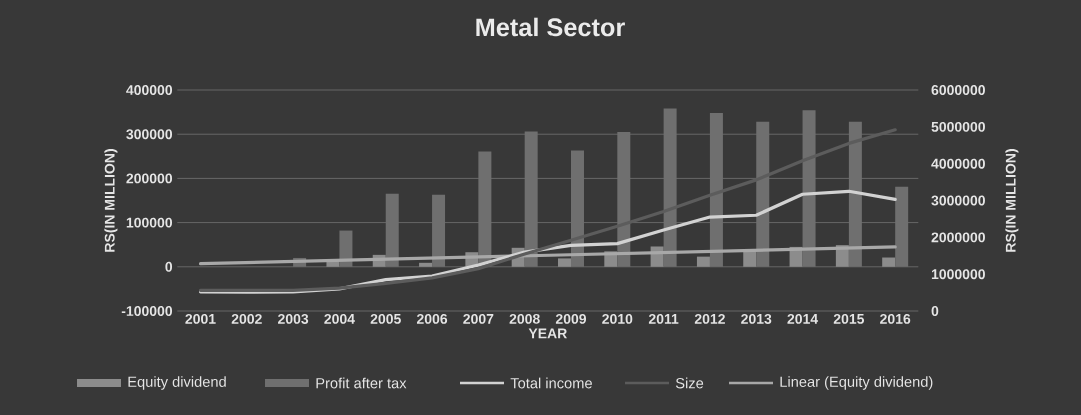  Describe the element at coordinates (149, 178) in the screenshot. I see `y-tick-label: 200000` at that location.